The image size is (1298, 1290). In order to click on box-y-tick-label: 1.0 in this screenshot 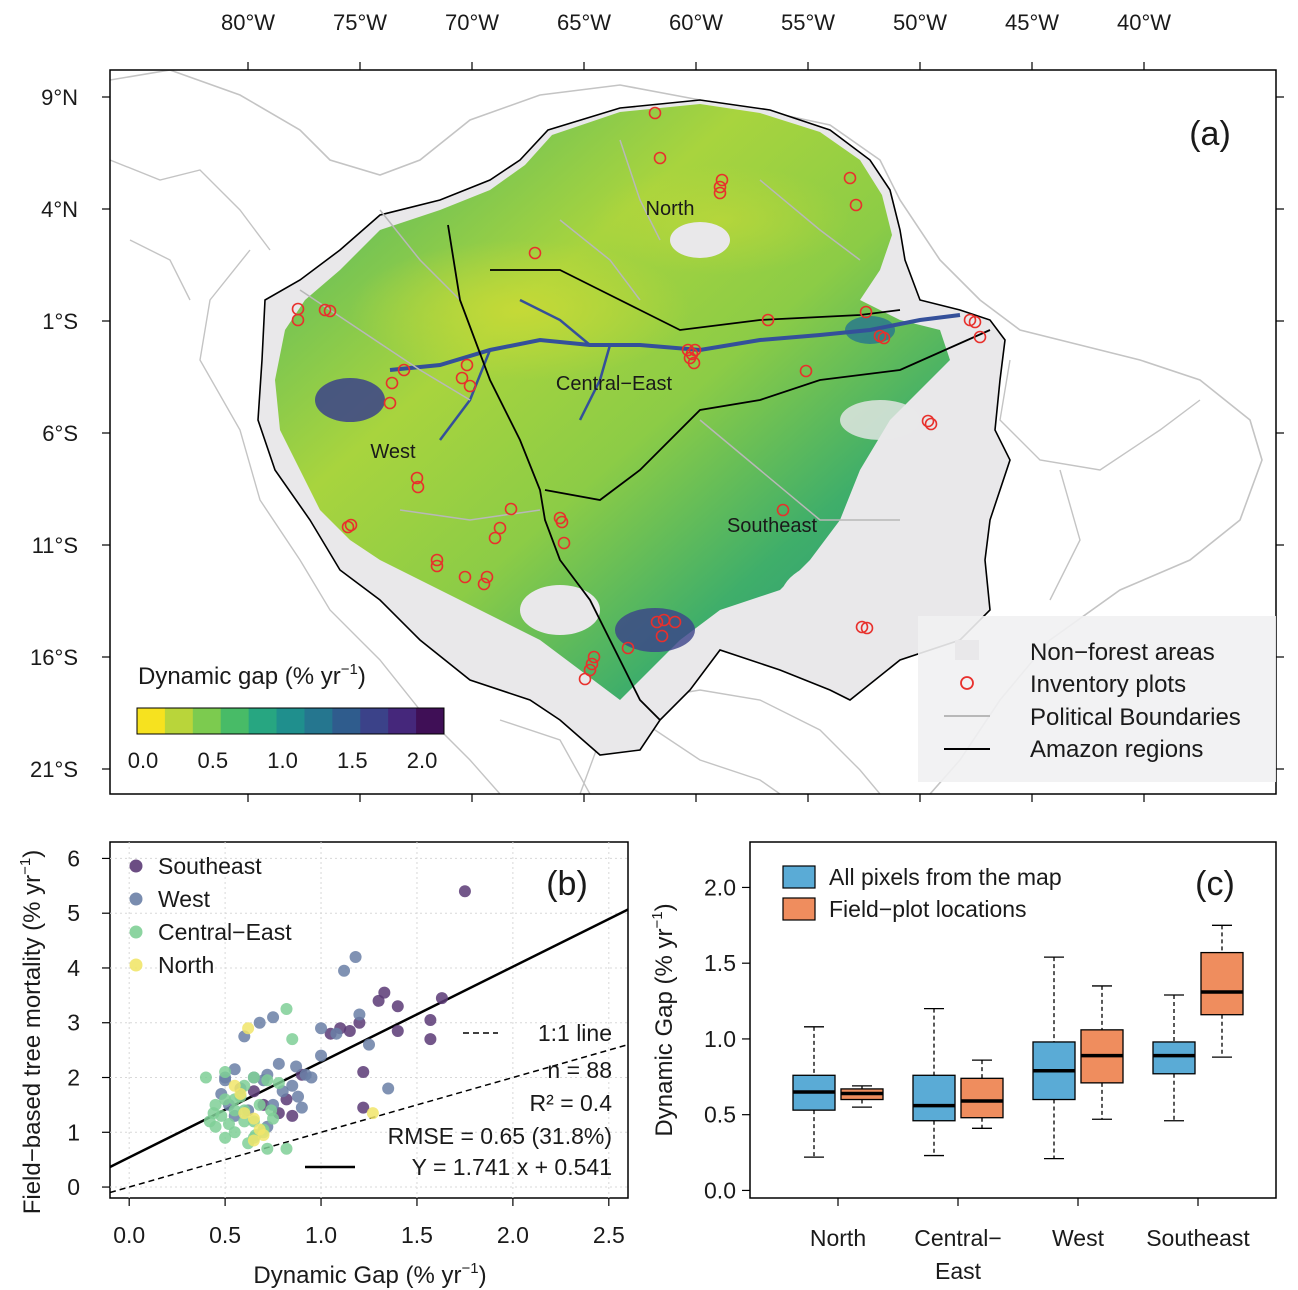, I will do `click(720, 1039)`.